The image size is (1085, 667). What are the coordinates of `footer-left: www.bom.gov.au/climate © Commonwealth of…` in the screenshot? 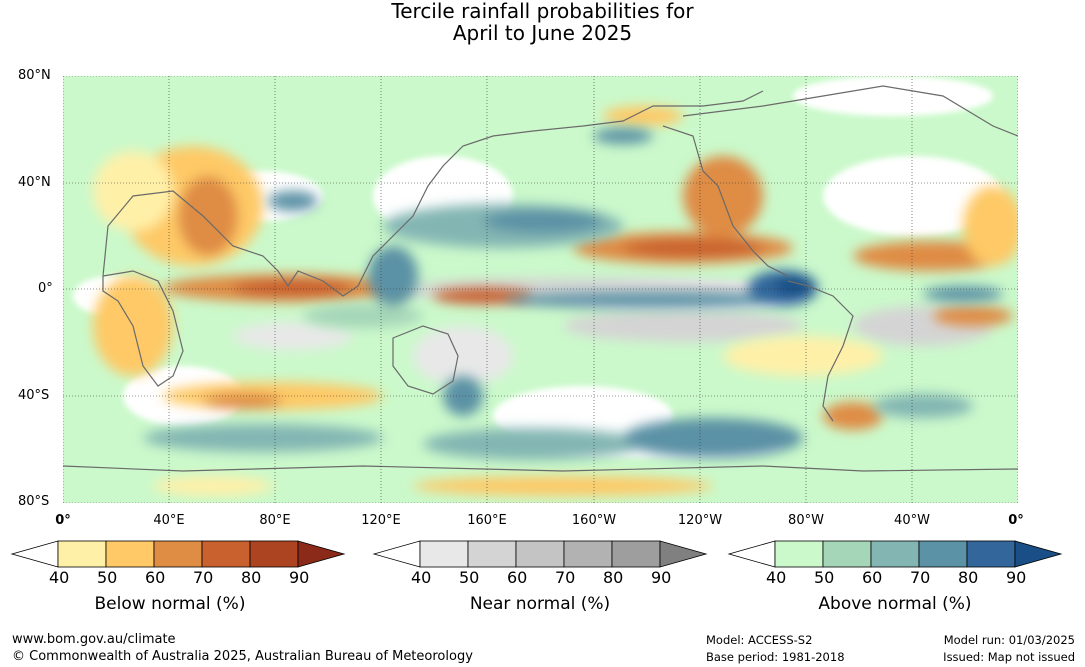 It's located at (242, 648).